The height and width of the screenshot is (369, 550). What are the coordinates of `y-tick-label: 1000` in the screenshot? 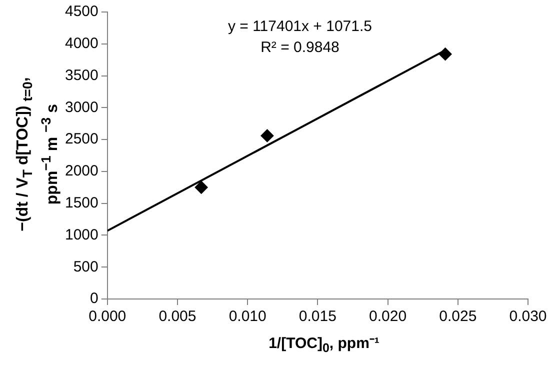 It's located at (81, 235).